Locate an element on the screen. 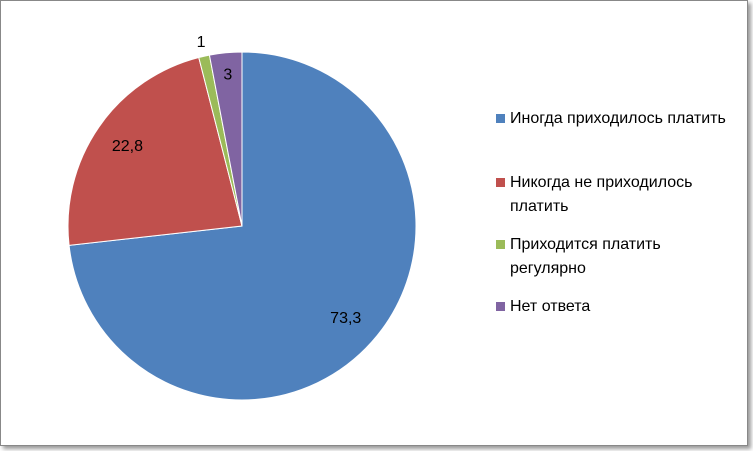 Image resolution: width=753 pixels, height=451 pixels. legend-entry: Иногда приходилось платить is located at coordinates (618, 119).